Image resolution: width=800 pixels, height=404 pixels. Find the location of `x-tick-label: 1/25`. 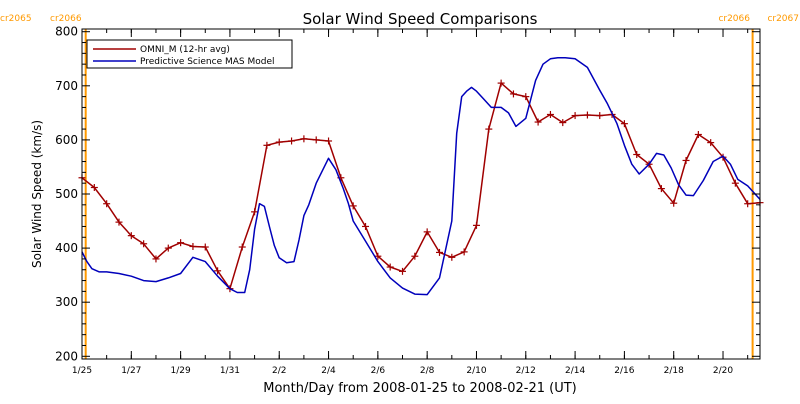

x-tick-label: 1/25 is located at coordinates (82, 371).